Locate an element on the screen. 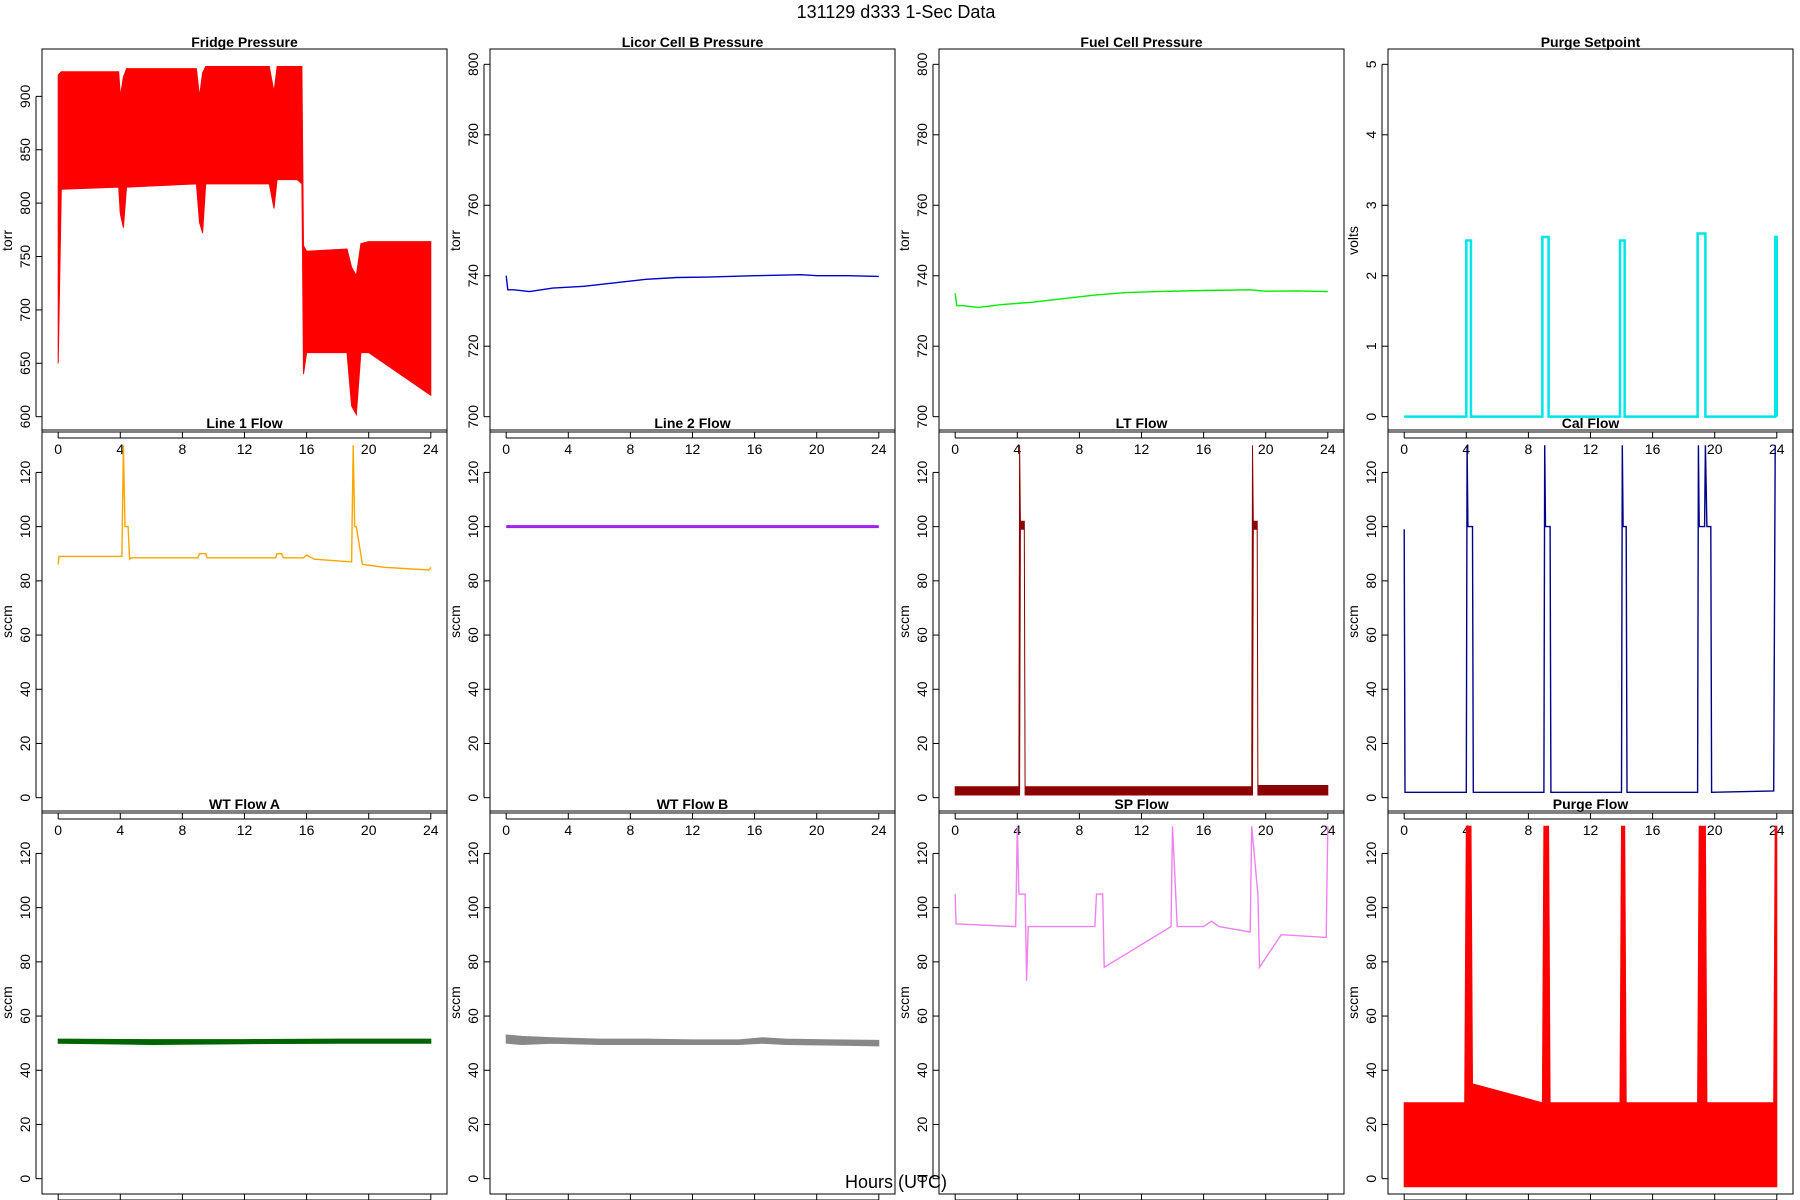  y-tick-label: 760 is located at coordinates (922, 205).